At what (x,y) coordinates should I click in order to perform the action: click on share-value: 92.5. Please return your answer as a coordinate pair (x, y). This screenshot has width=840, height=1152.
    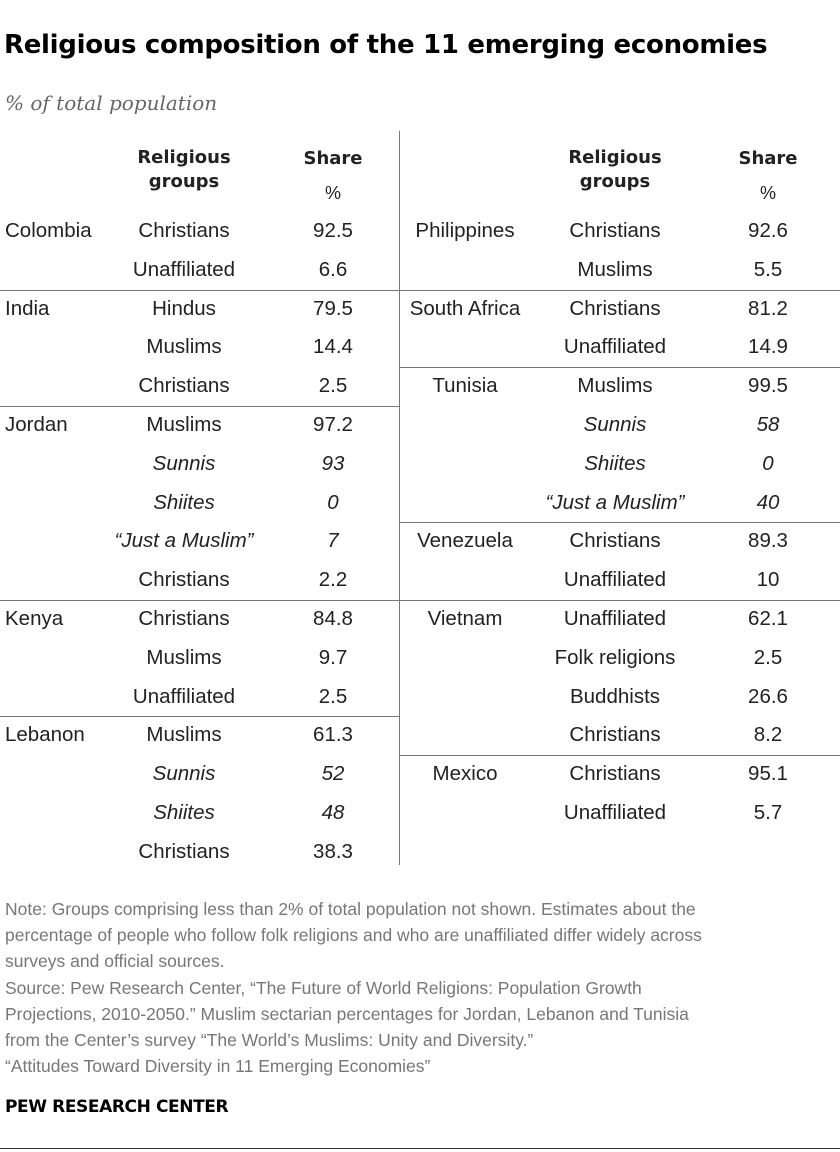
    Looking at the image, I should click on (333, 230).